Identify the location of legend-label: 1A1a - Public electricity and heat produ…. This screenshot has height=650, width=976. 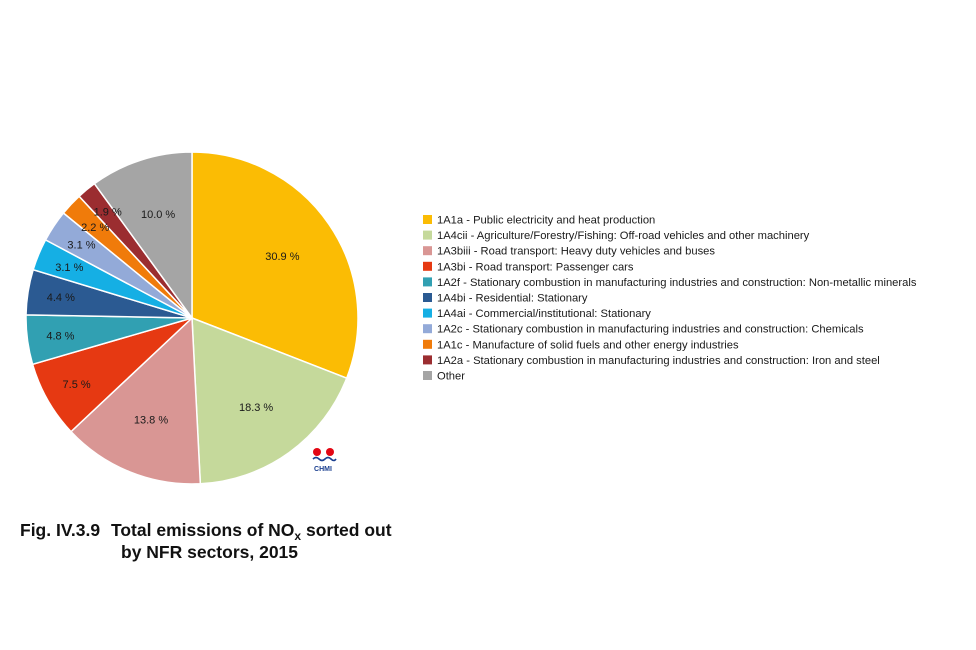
(546, 221).